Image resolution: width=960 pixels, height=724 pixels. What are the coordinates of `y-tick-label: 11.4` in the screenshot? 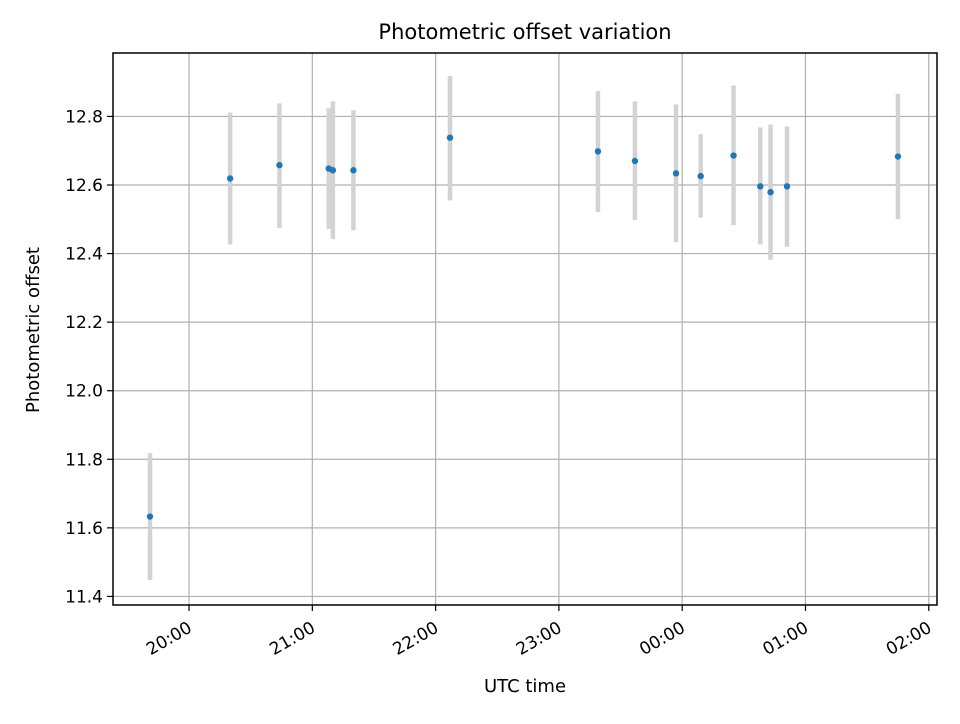 It's located at (84, 597).